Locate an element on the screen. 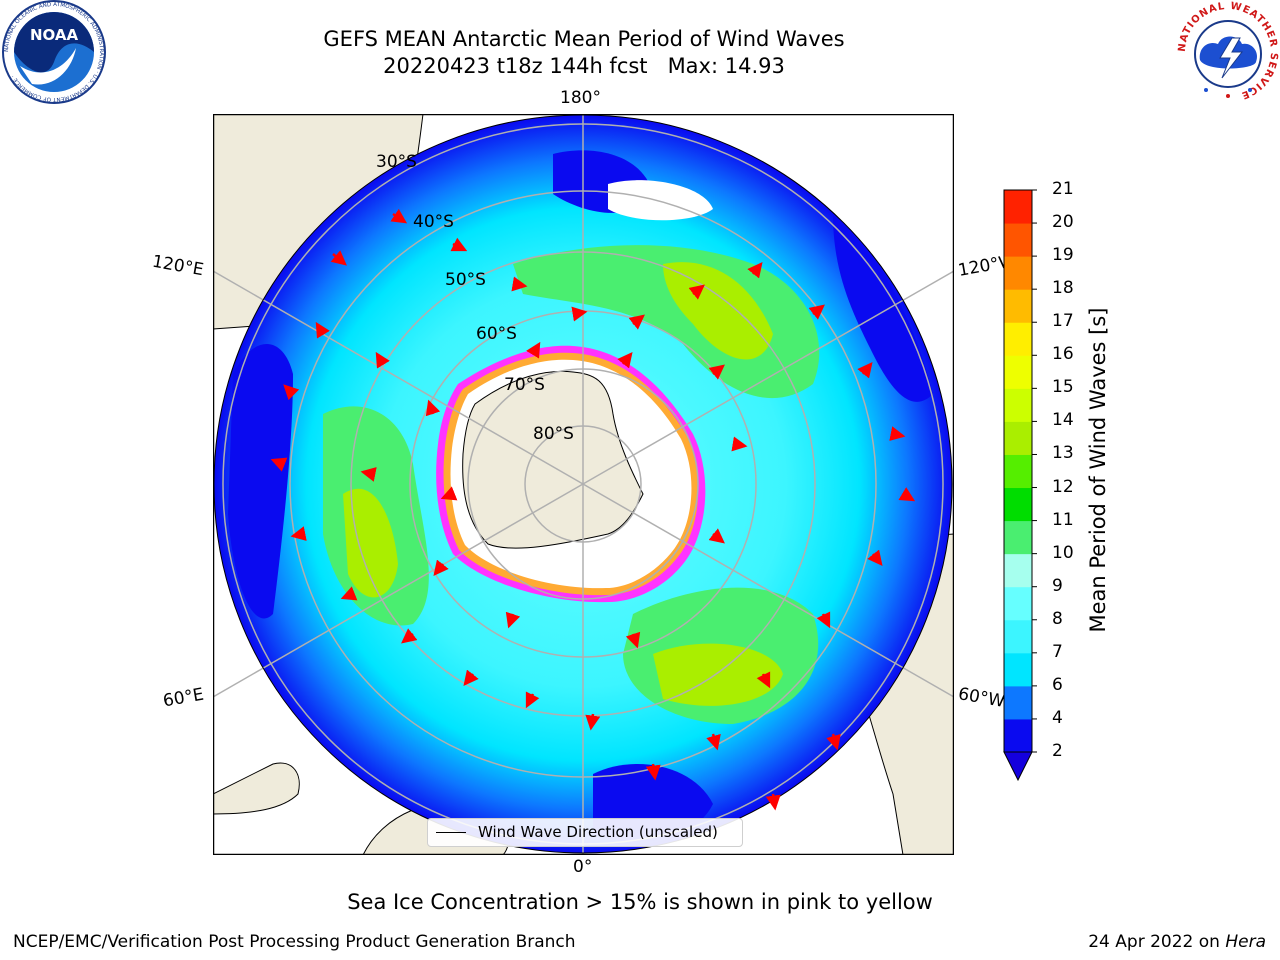 This screenshot has height=960, width=1280. noaa-text: NOAA is located at coordinates (54, 35).